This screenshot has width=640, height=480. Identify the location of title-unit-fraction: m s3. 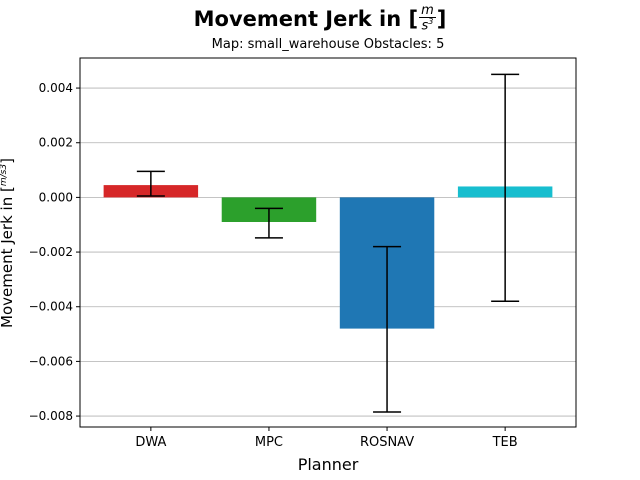
(427, 18).